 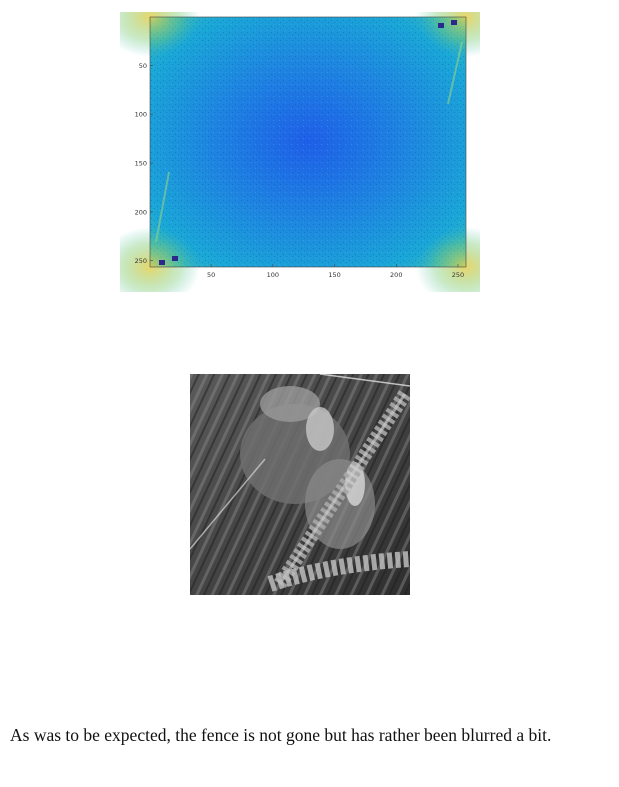 I want to click on y-tick-label: 250, so click(x=141, y=261).